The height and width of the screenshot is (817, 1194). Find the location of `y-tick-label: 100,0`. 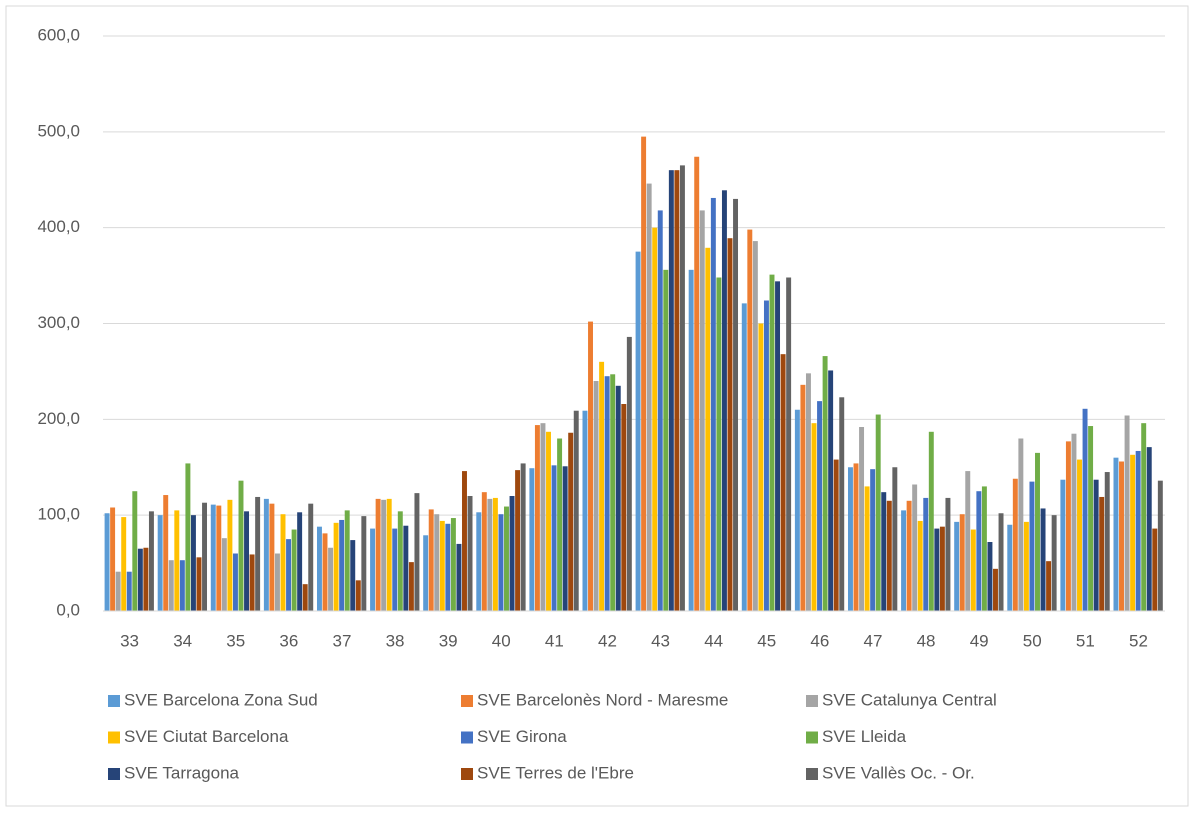

y-tick-label: 100,0 is located at coordinates (58, 514).